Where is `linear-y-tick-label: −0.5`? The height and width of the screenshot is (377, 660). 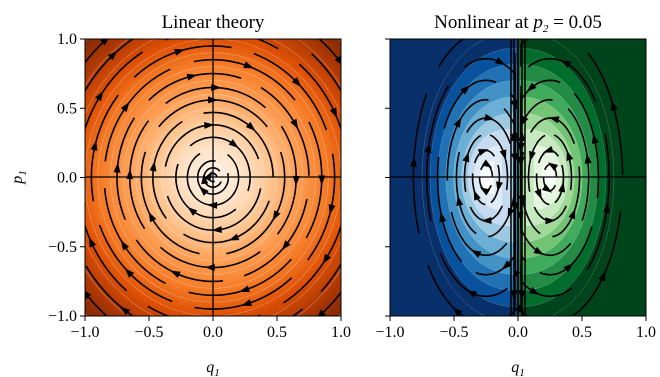
linear-y-tick-label: −0.5 is located at coordinates (62, 247).